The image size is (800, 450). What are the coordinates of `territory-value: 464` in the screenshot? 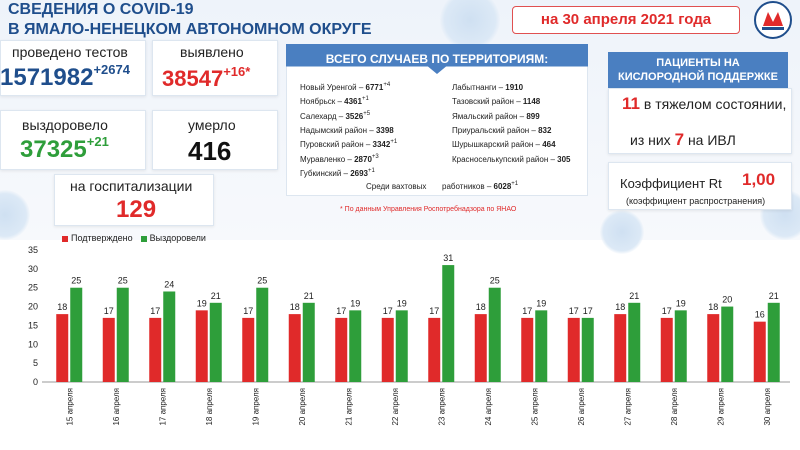 It's located at (549, 145).